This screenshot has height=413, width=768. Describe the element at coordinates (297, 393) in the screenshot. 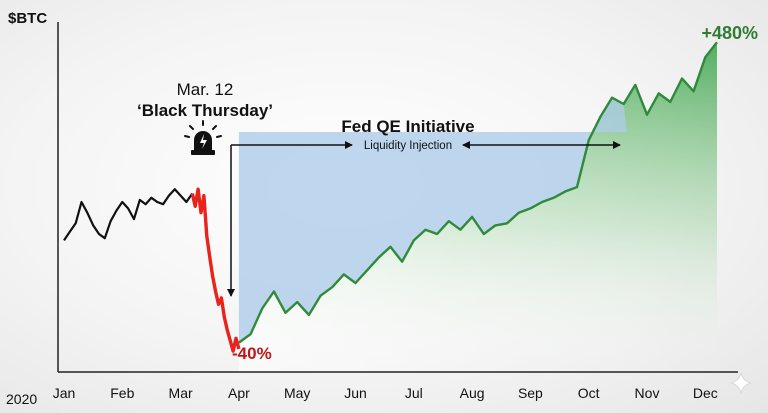

I see `x-tick-label-may: May` at that location.